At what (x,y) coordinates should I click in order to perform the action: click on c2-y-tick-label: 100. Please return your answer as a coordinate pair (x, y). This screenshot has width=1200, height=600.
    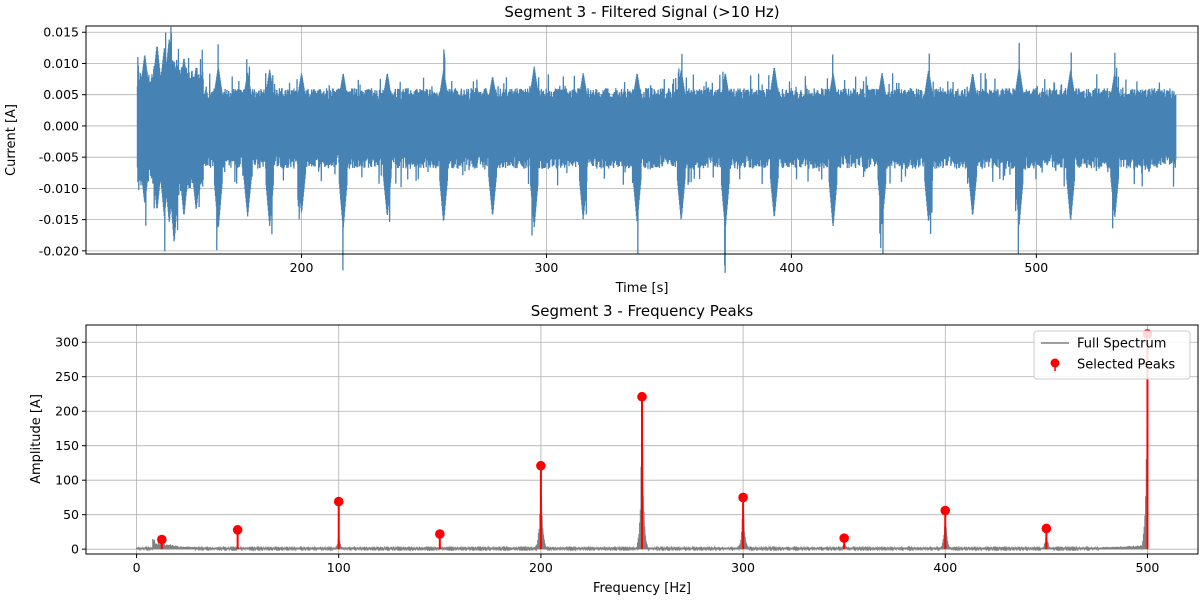
    Looking at the image, I should click on (67, 480).